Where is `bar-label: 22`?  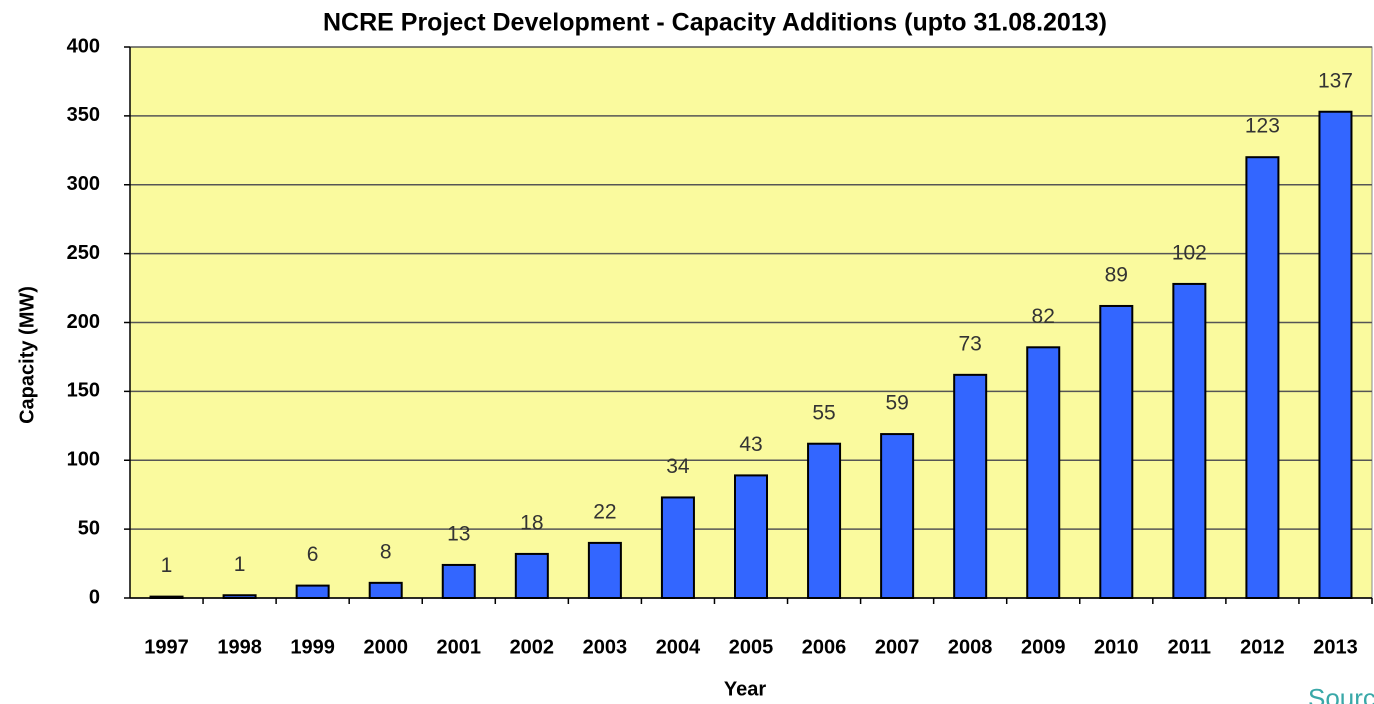 bar-label: 22 is located at coordinates (604, 511).